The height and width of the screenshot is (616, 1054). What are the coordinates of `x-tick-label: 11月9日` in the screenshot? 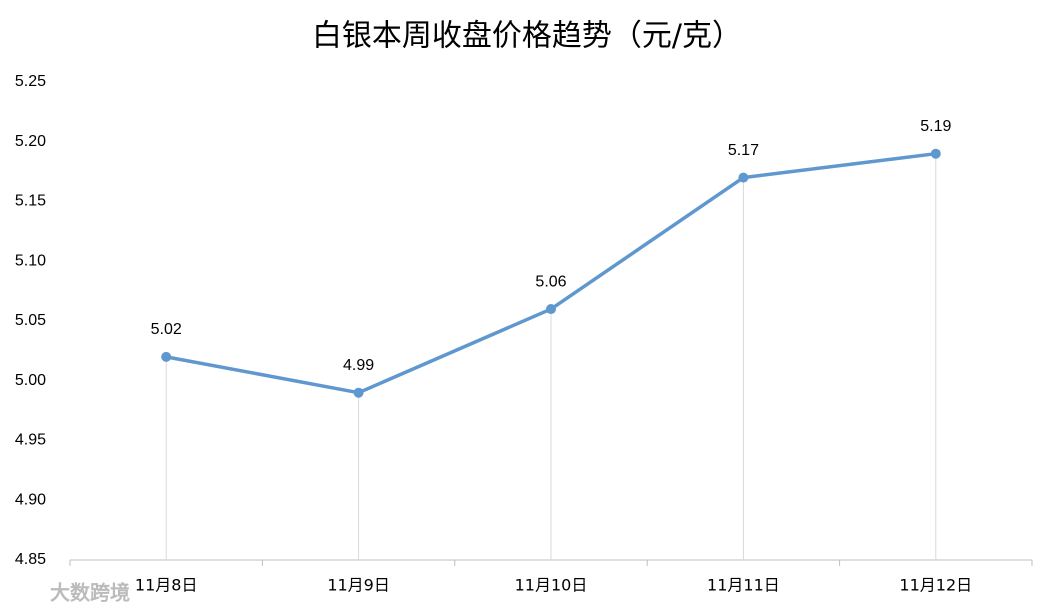 It's located at (358, 585).